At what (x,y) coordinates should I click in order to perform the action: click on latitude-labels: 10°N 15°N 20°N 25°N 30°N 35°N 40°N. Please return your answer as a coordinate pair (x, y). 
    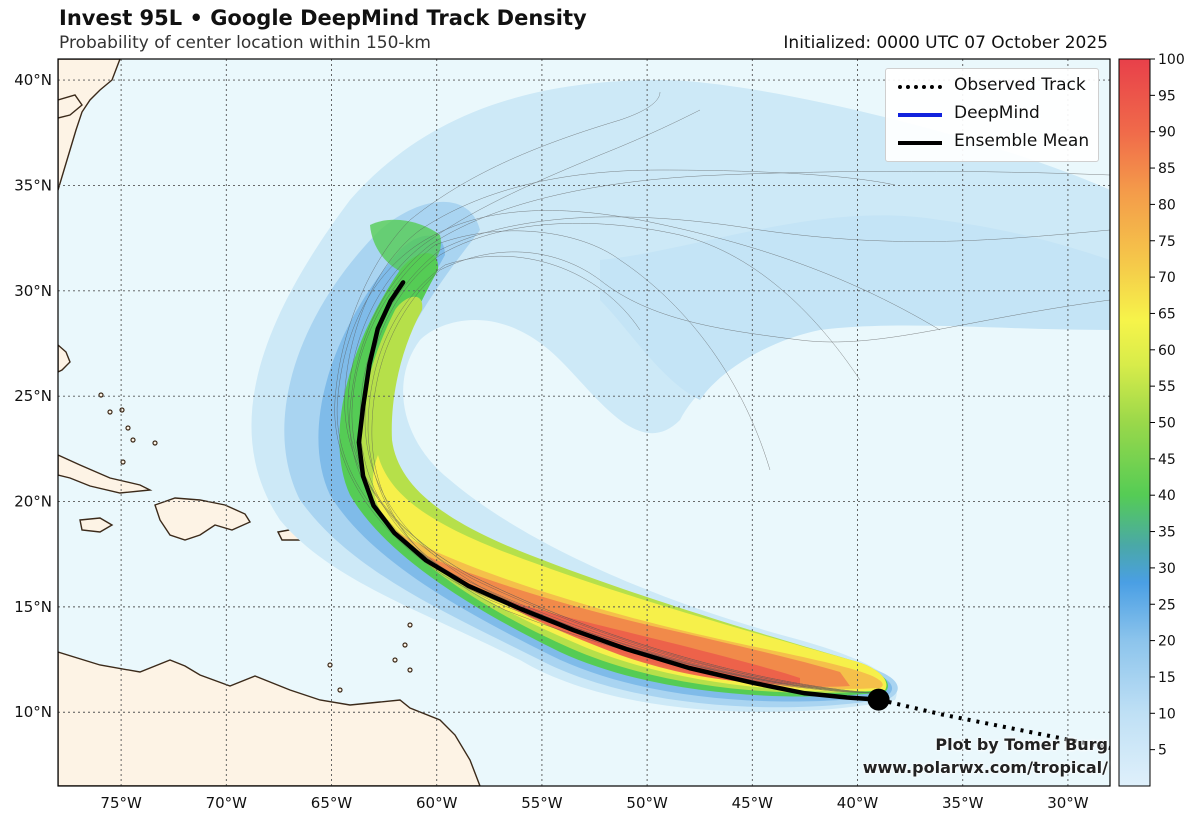
    Looking at the image, I should click on (33, 396).